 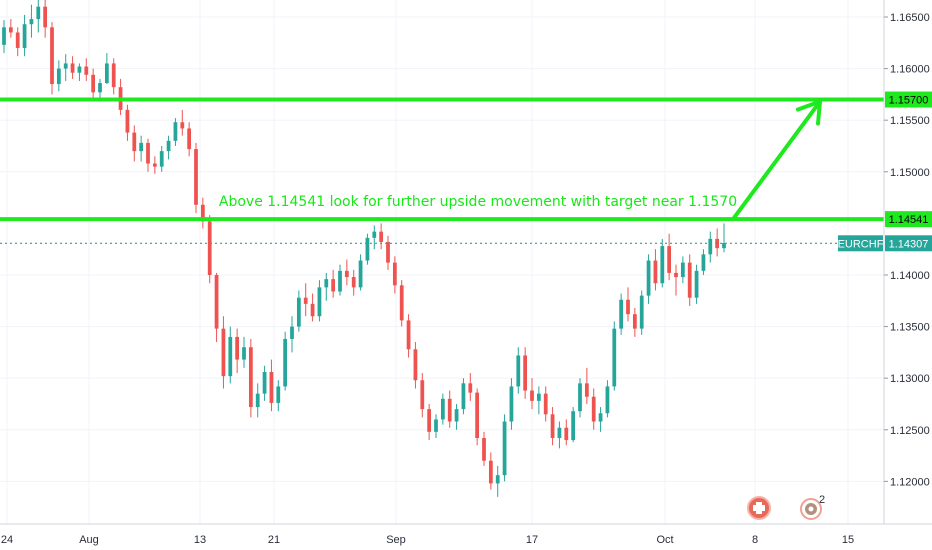 I want to click on level-price-label: 1.15700, so click(x=909, y=101).